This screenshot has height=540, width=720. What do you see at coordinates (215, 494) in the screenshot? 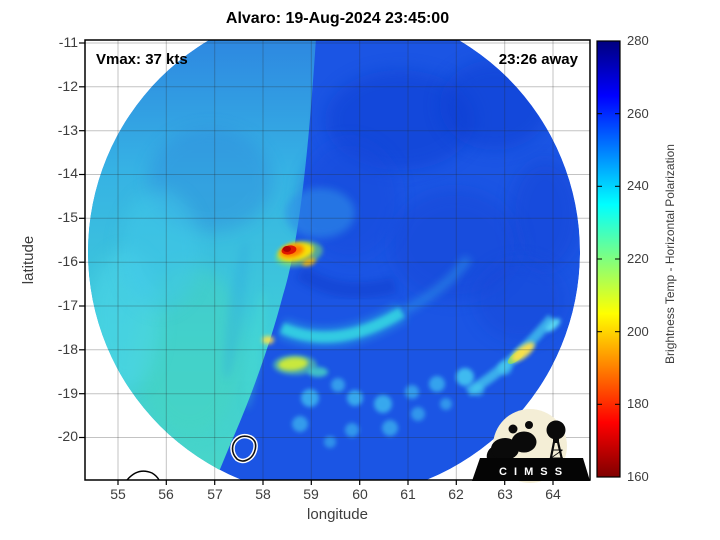
I see `x-tick-label: 57` at bounding box center [215, 494].